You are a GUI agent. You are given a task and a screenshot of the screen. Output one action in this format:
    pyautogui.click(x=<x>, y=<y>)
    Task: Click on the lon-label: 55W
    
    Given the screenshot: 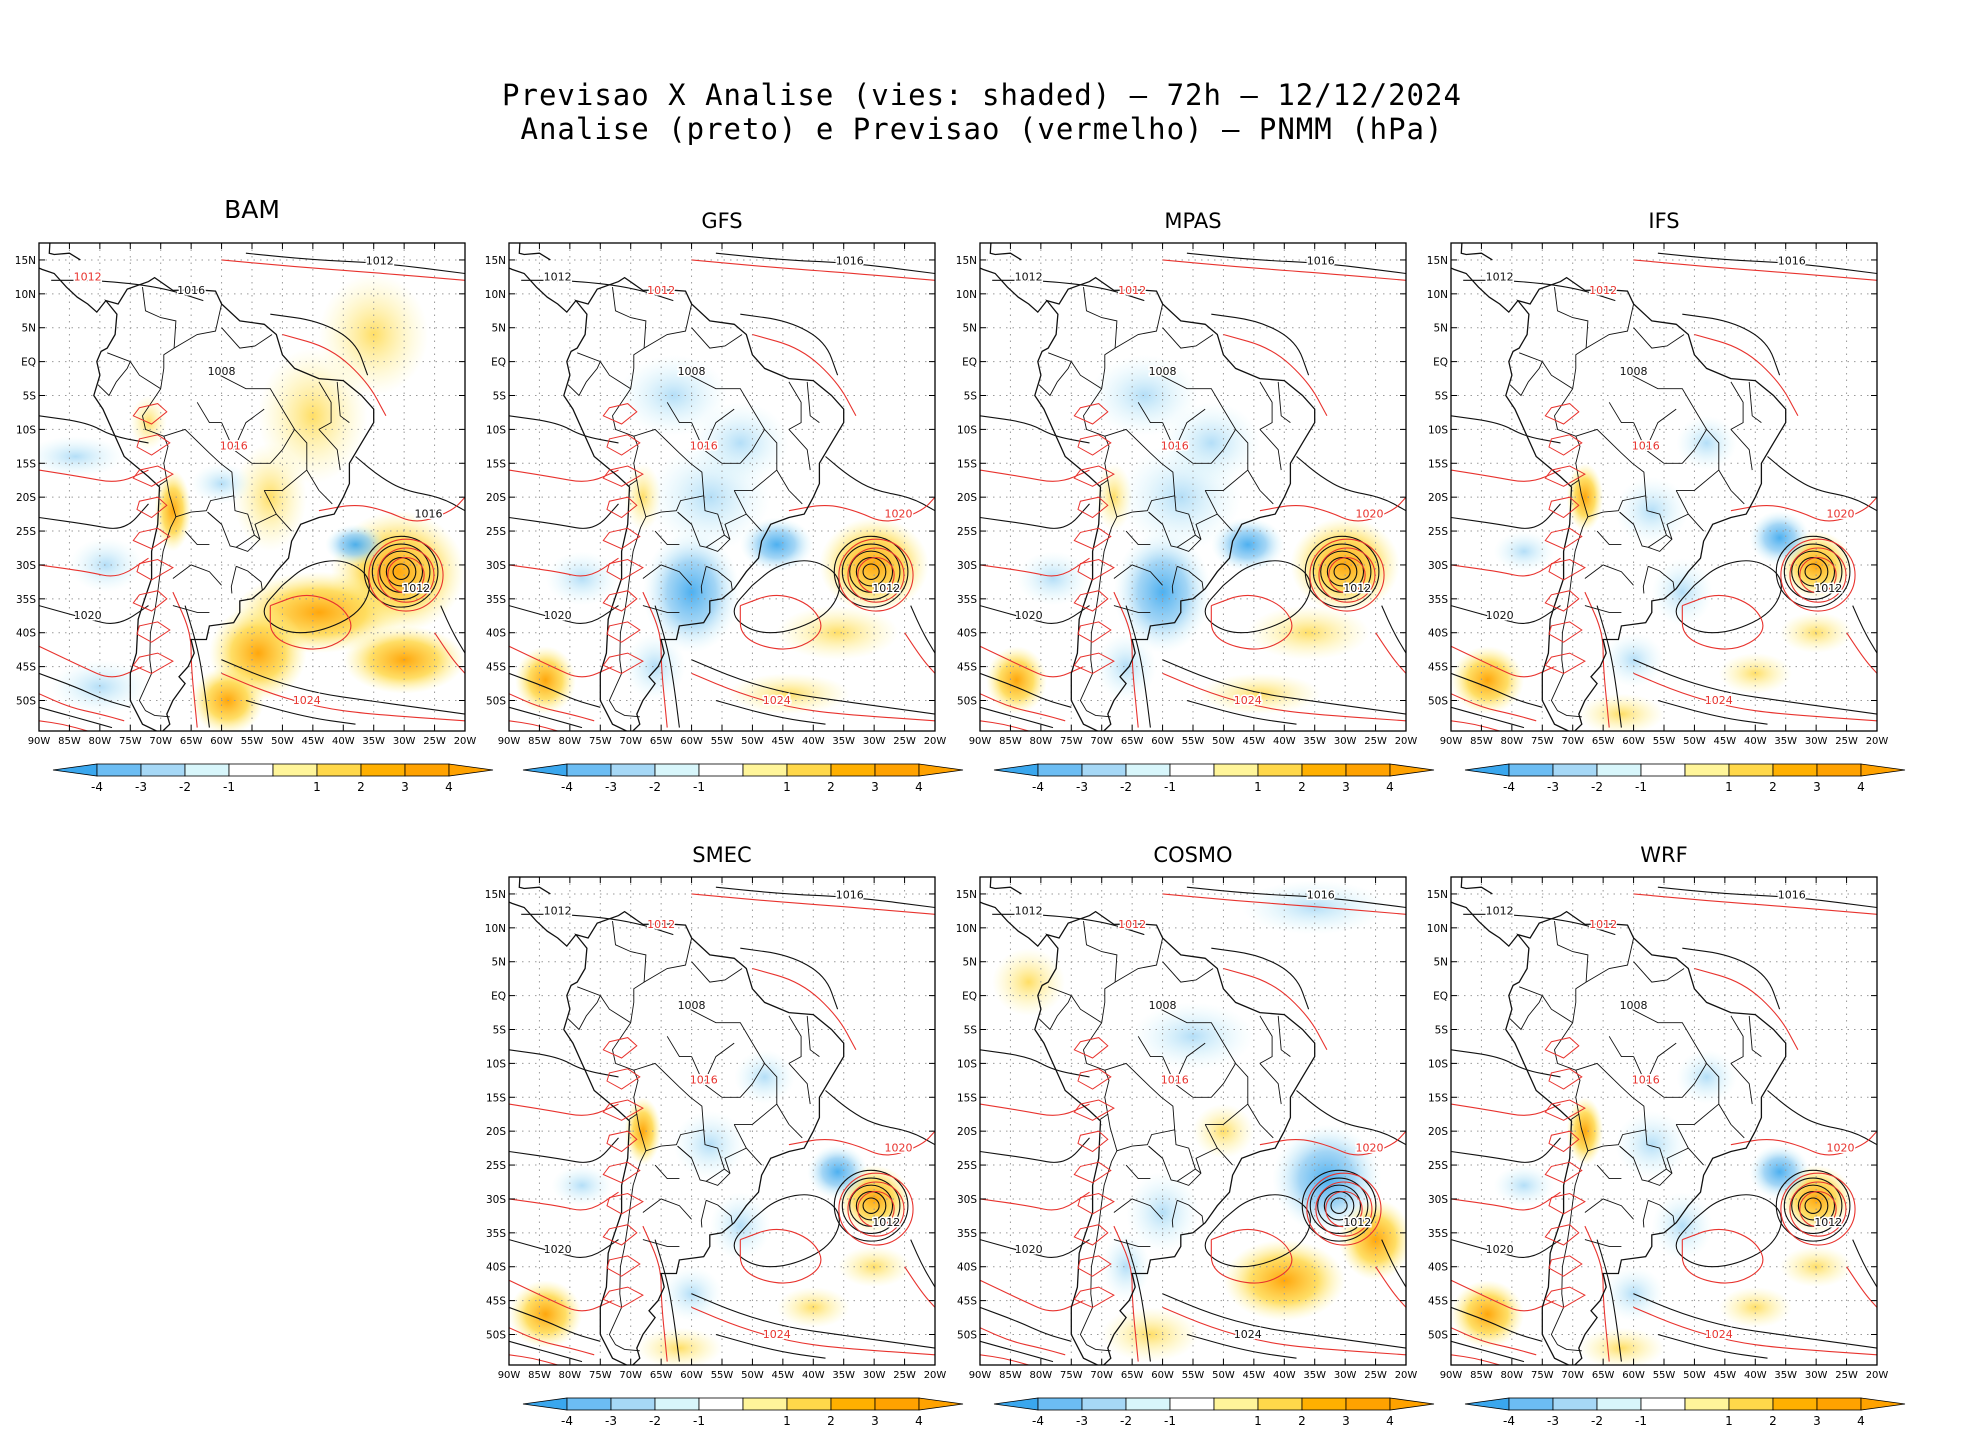 What is the action you would take?
    pyautogui.click(x=722, y=741)
    